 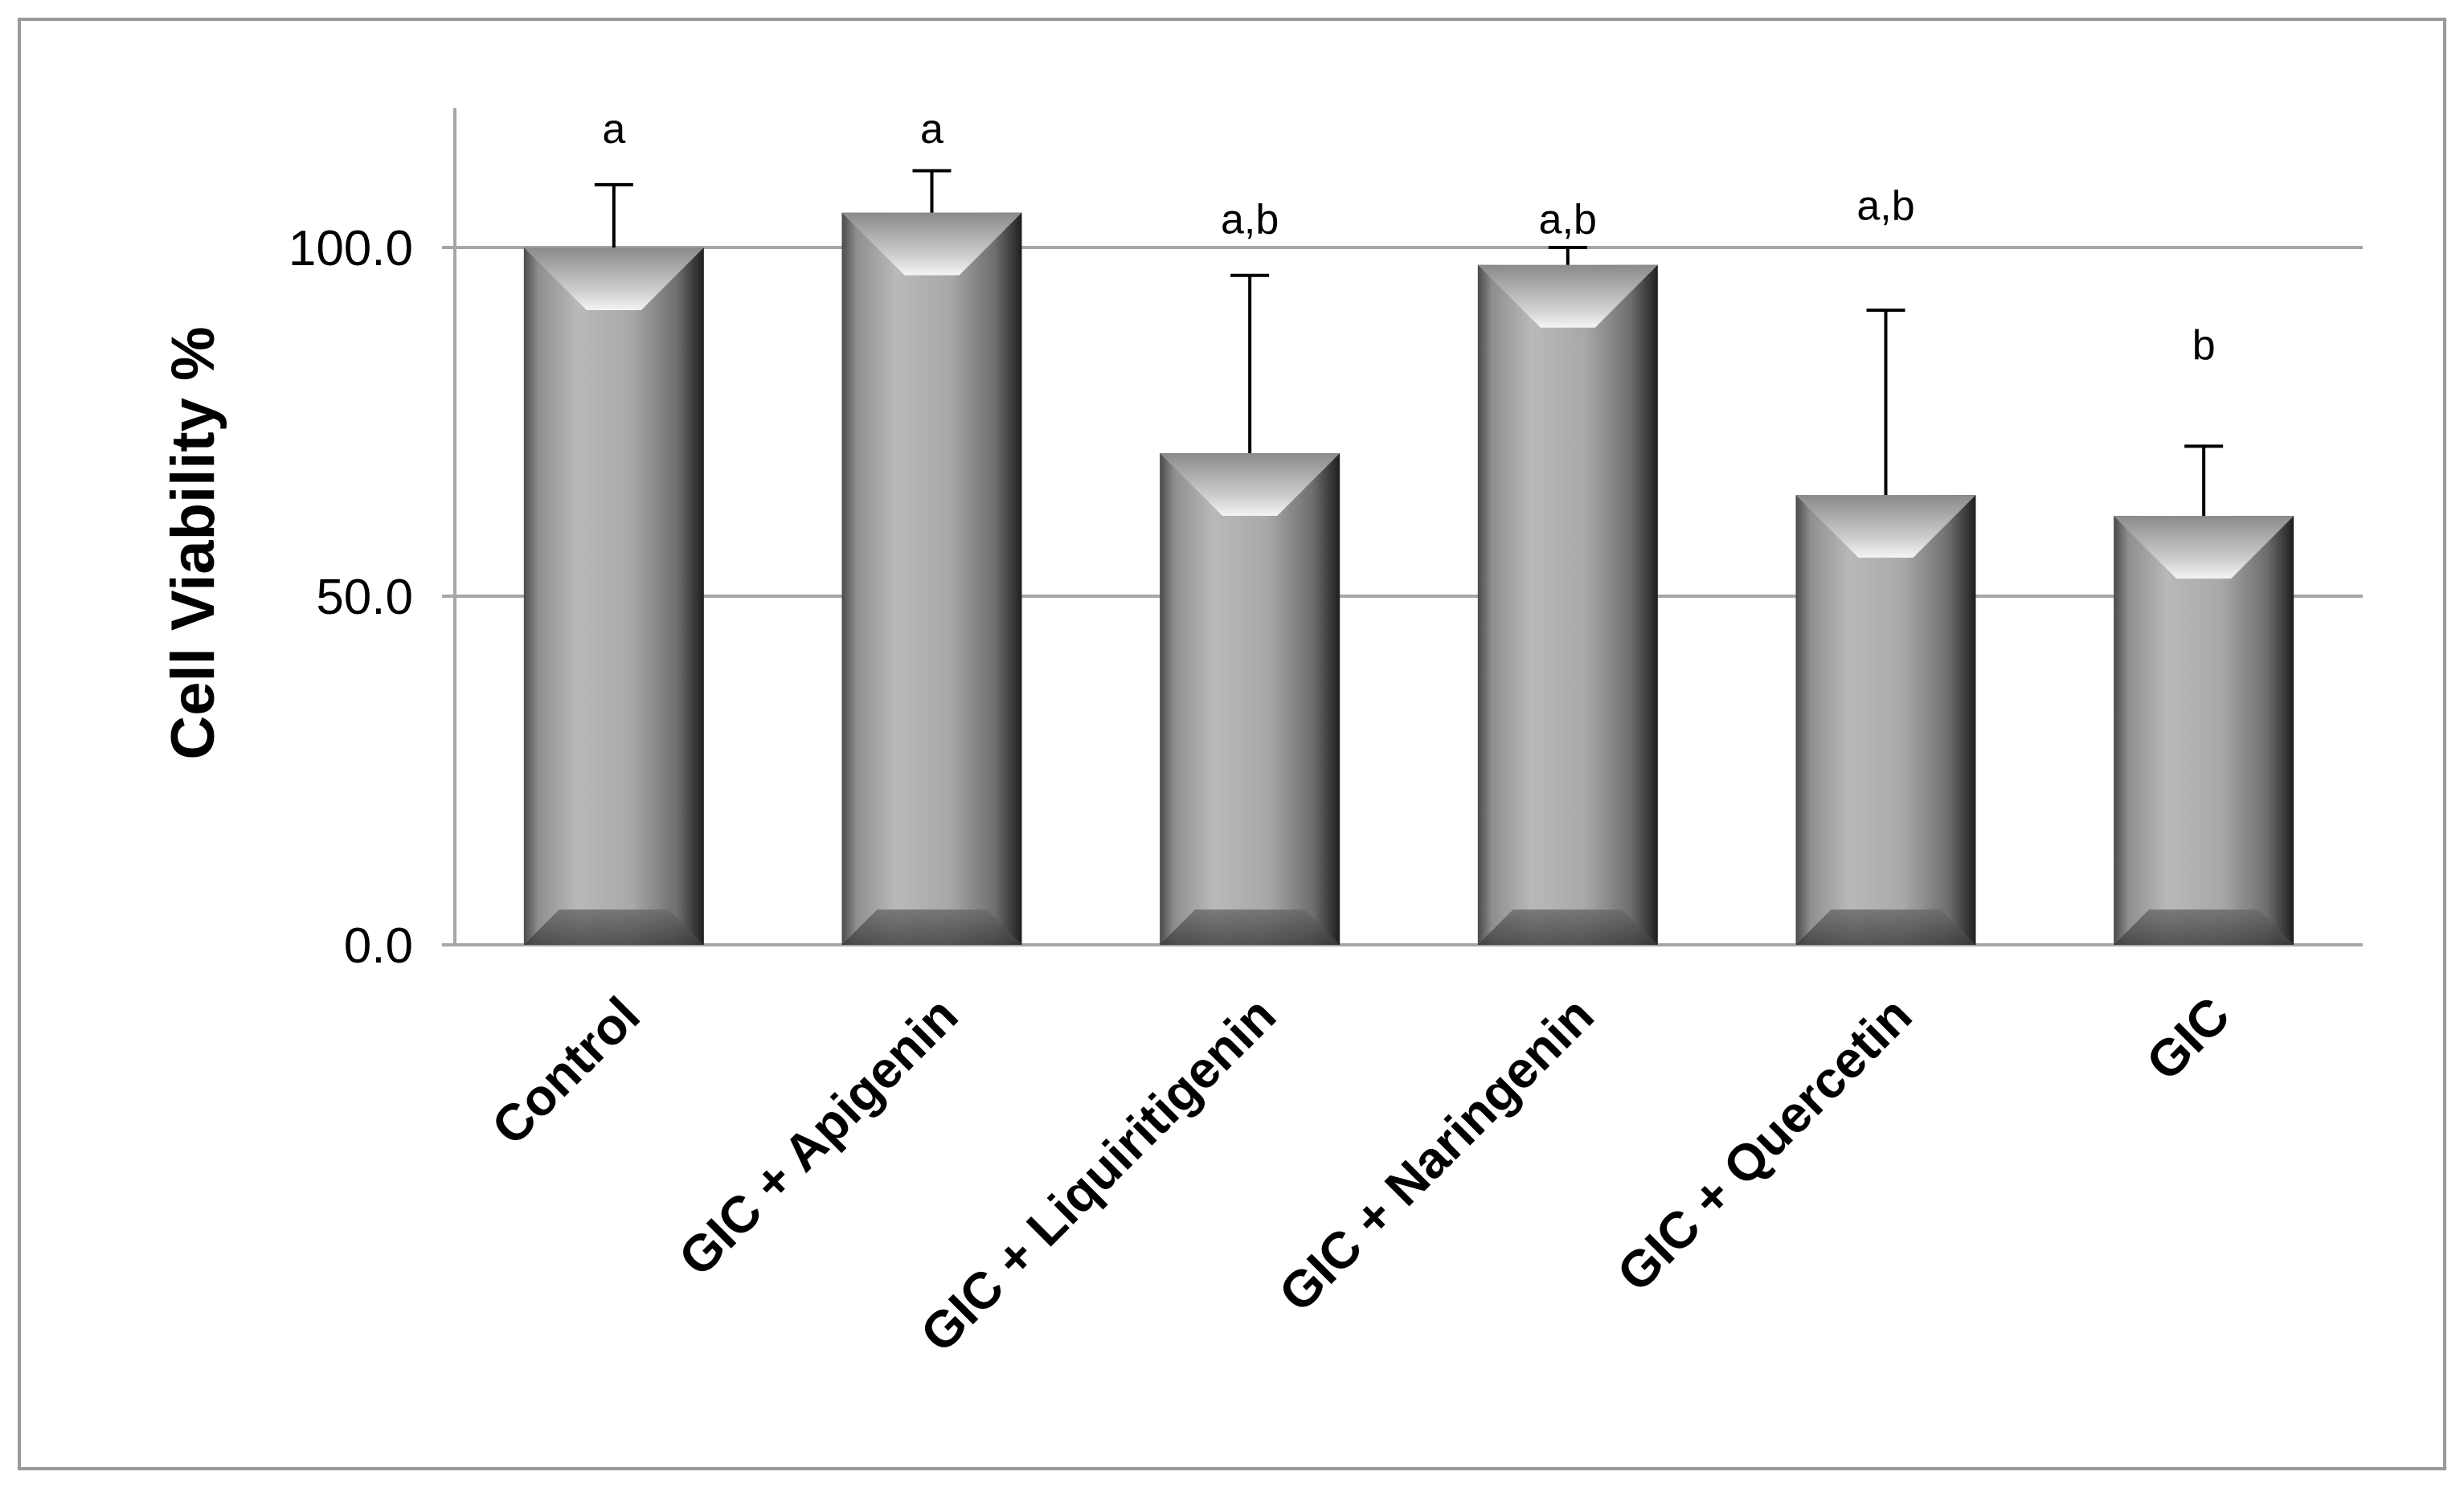 What do you see at coordinates (818, 1136) in the screenshot?
I see `x-tick-label: GIC + Apigenin` at bounding box center [818, 1136].